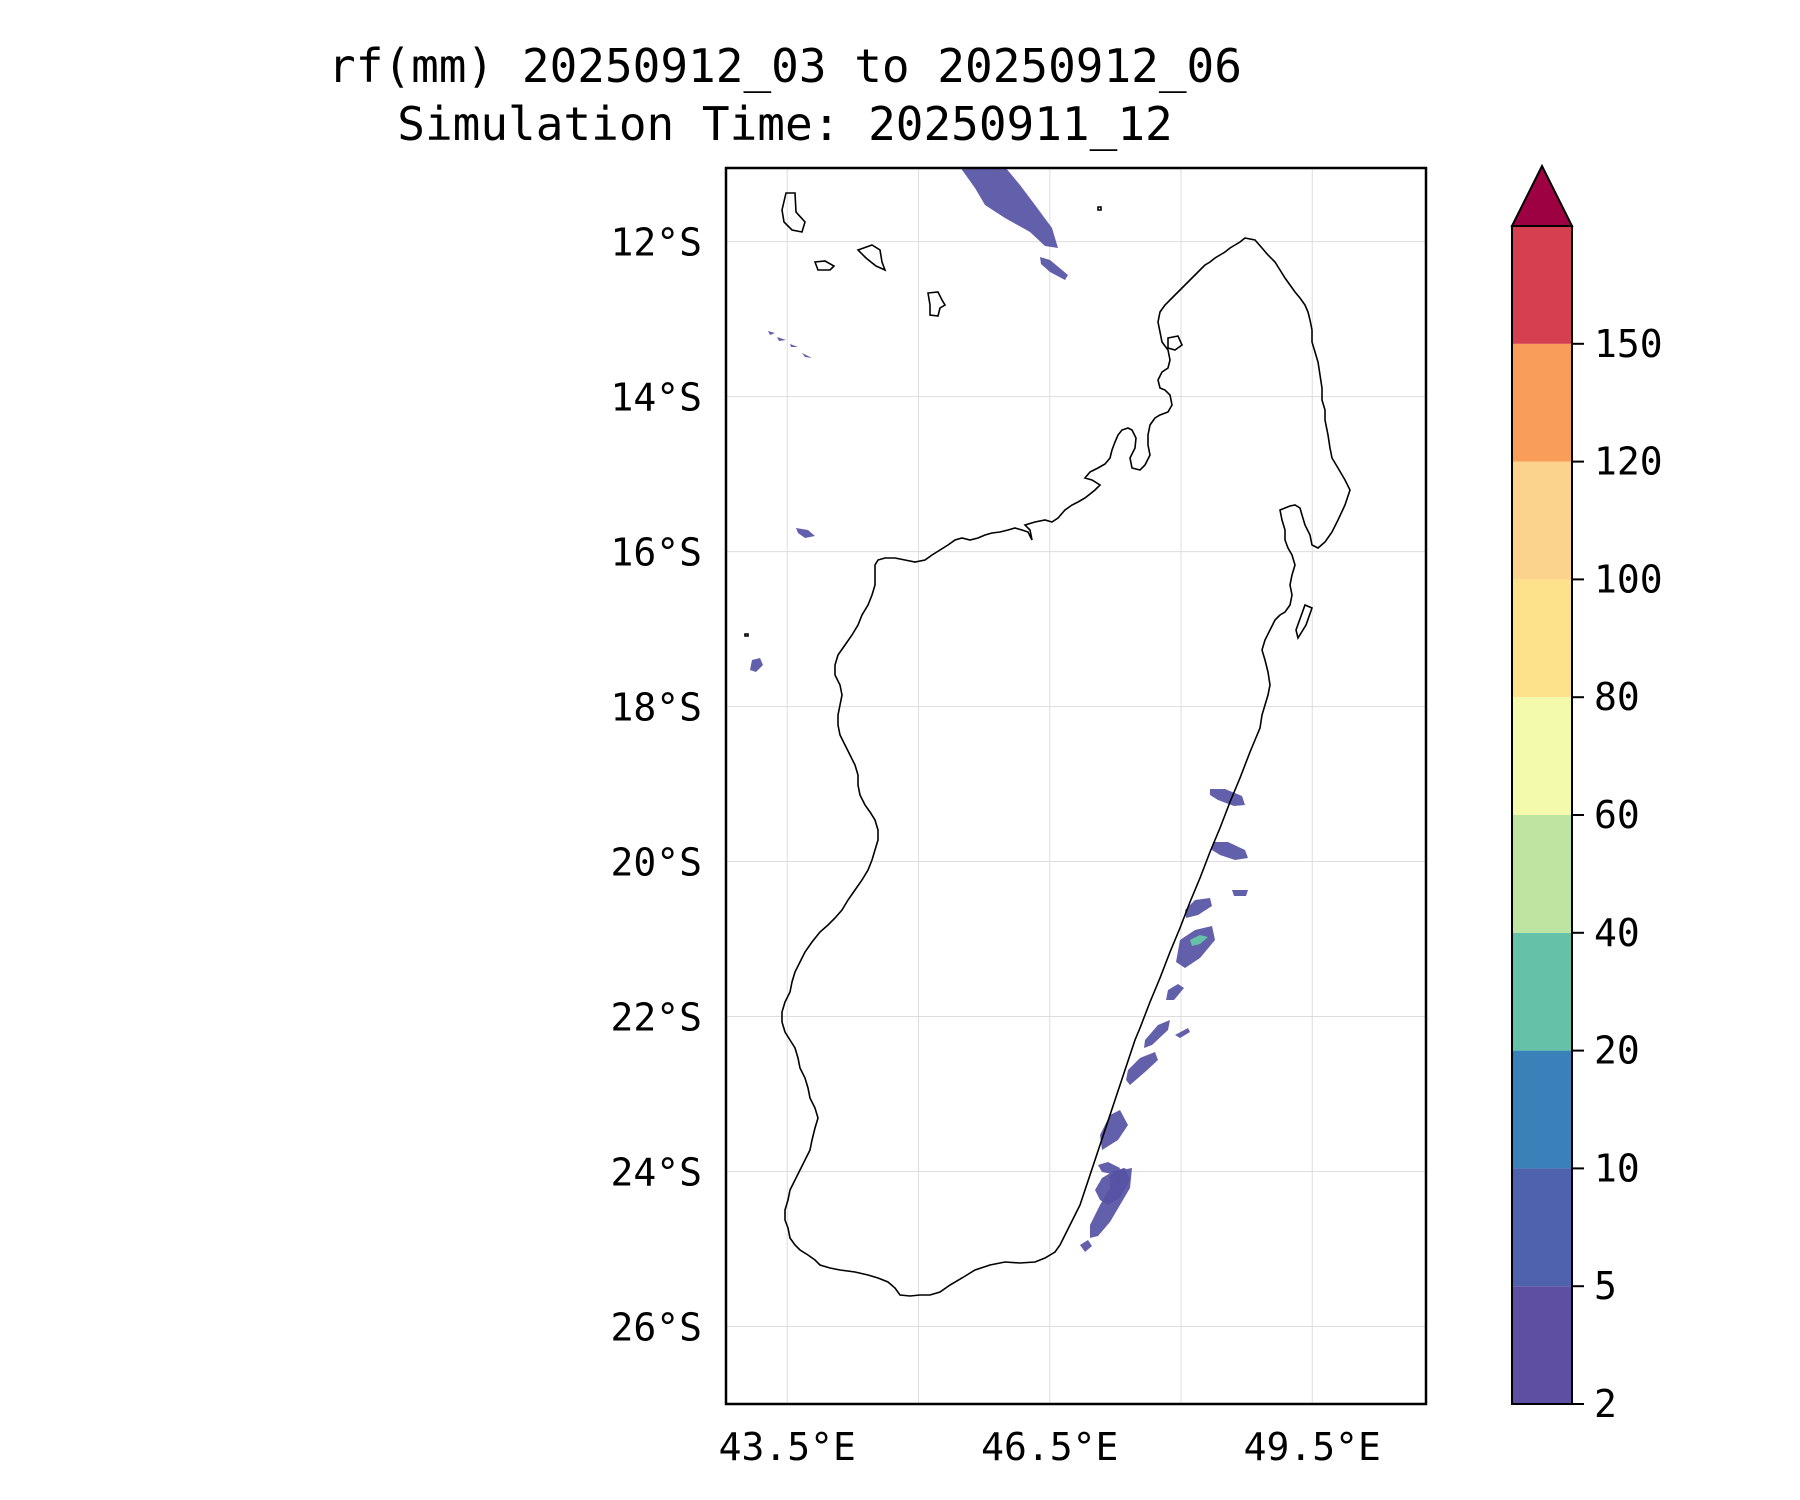 This screenshot has width=1800, height=1500. I want to click on island-nosy-be, so click(1175, 343).